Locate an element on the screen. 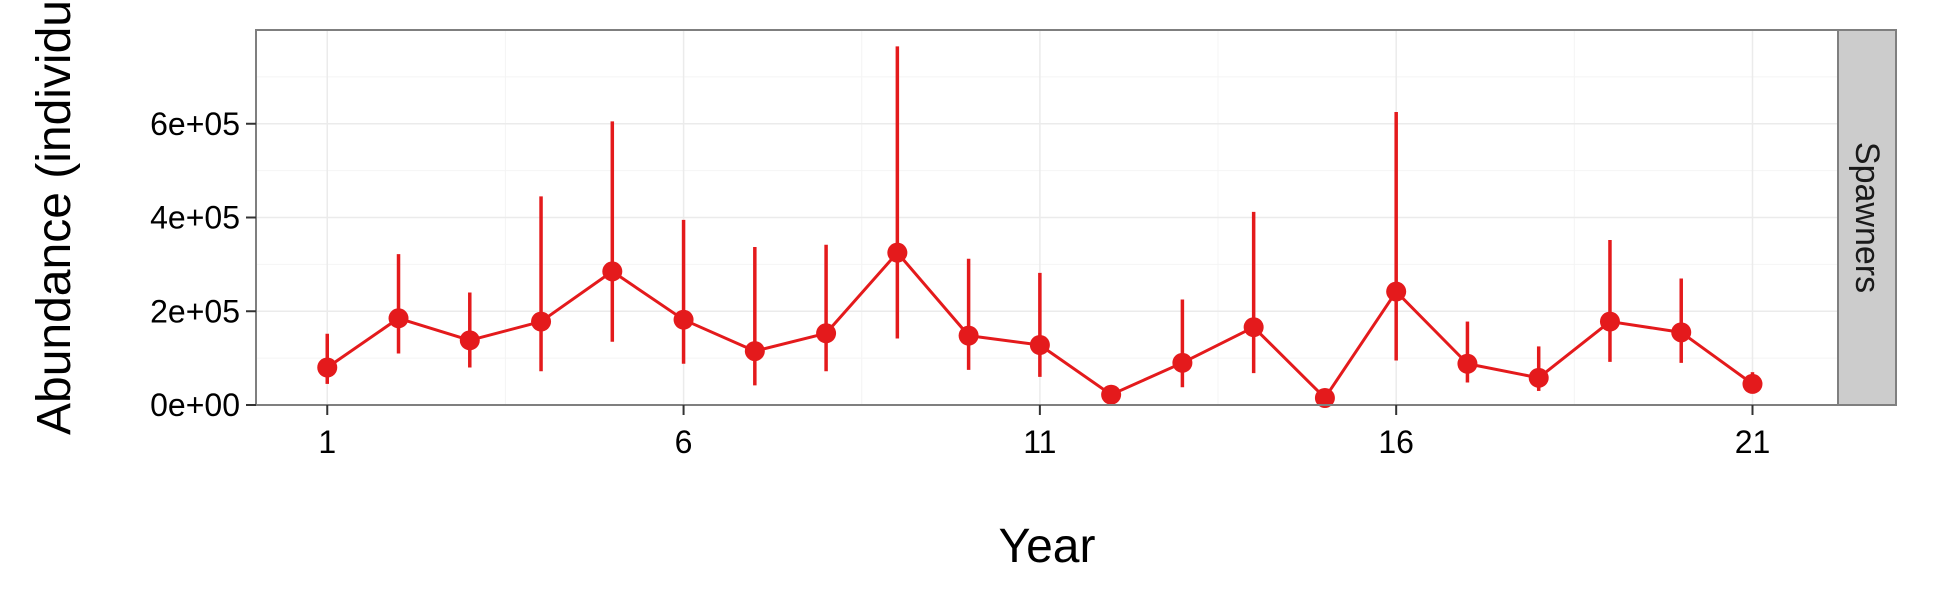 This screenshot has width=1950, height=600. x-tick-label: 1 is located at coordinates (327, 442).